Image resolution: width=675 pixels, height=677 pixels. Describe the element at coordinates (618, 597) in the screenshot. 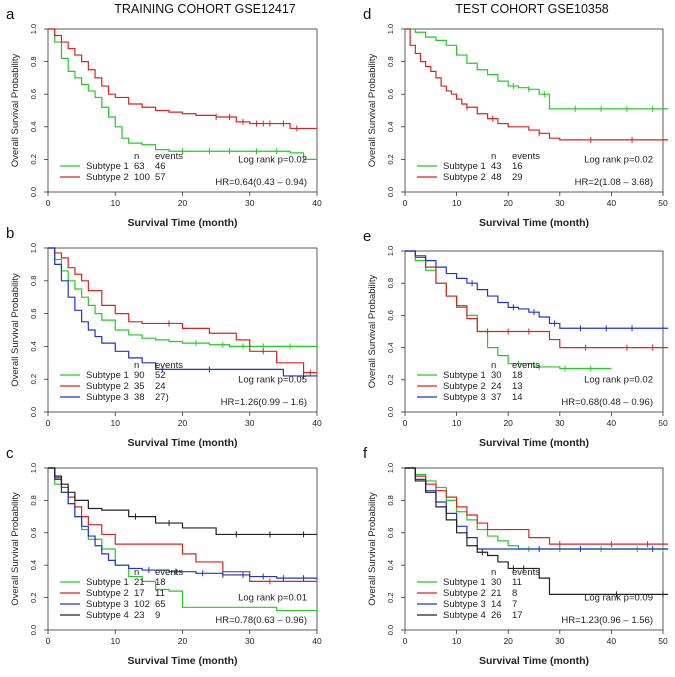

I see `logrank-p: Log rank p=0.09` at that location.